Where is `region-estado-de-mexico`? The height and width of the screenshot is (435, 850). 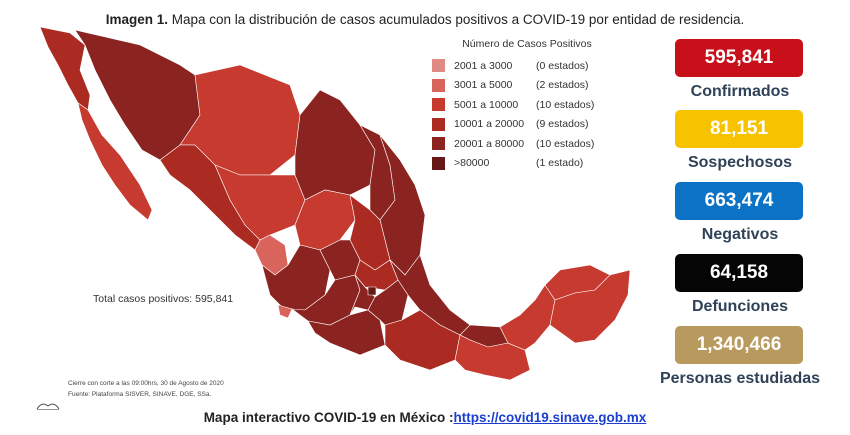
region-estado-de-mexico is located at coordinates (362, 295).